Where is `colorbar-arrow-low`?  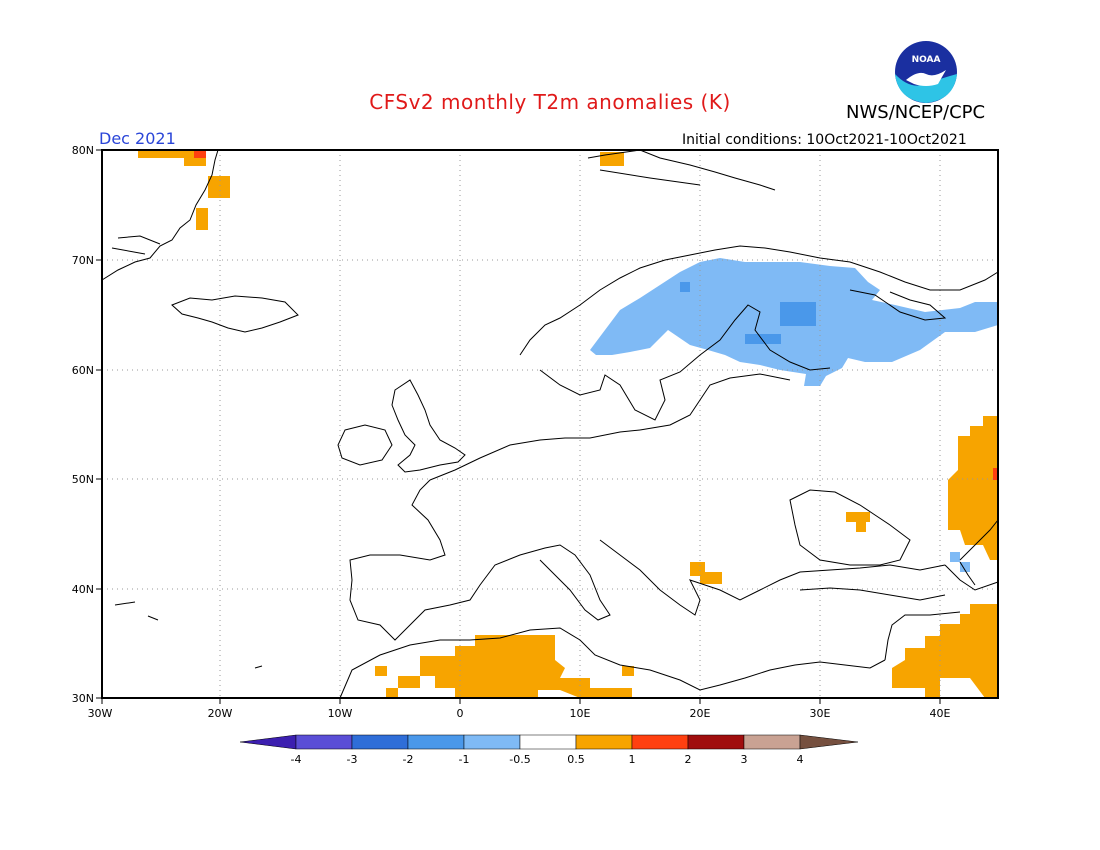 colorbar-arrow-low is located at coordinates (268, 742).